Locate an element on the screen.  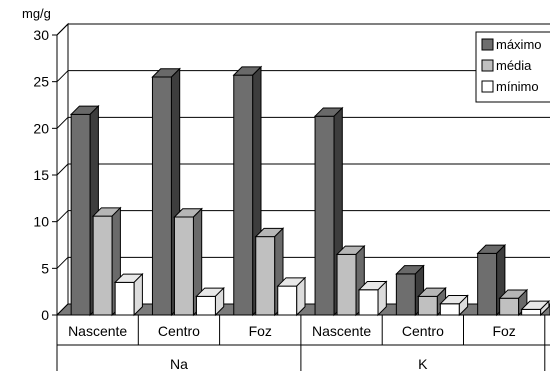
legend-label: mínimo is located at coordinates (517, 86).